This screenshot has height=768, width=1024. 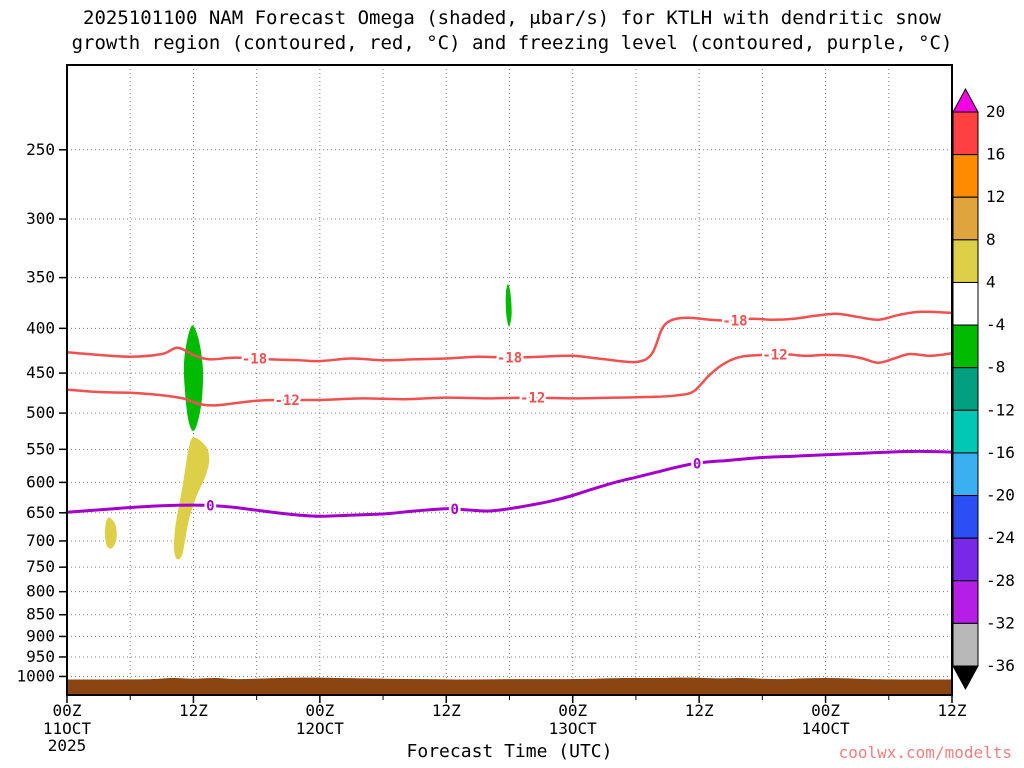 I want to click on colorbar-label: -36, so click(x=1000, y=665).